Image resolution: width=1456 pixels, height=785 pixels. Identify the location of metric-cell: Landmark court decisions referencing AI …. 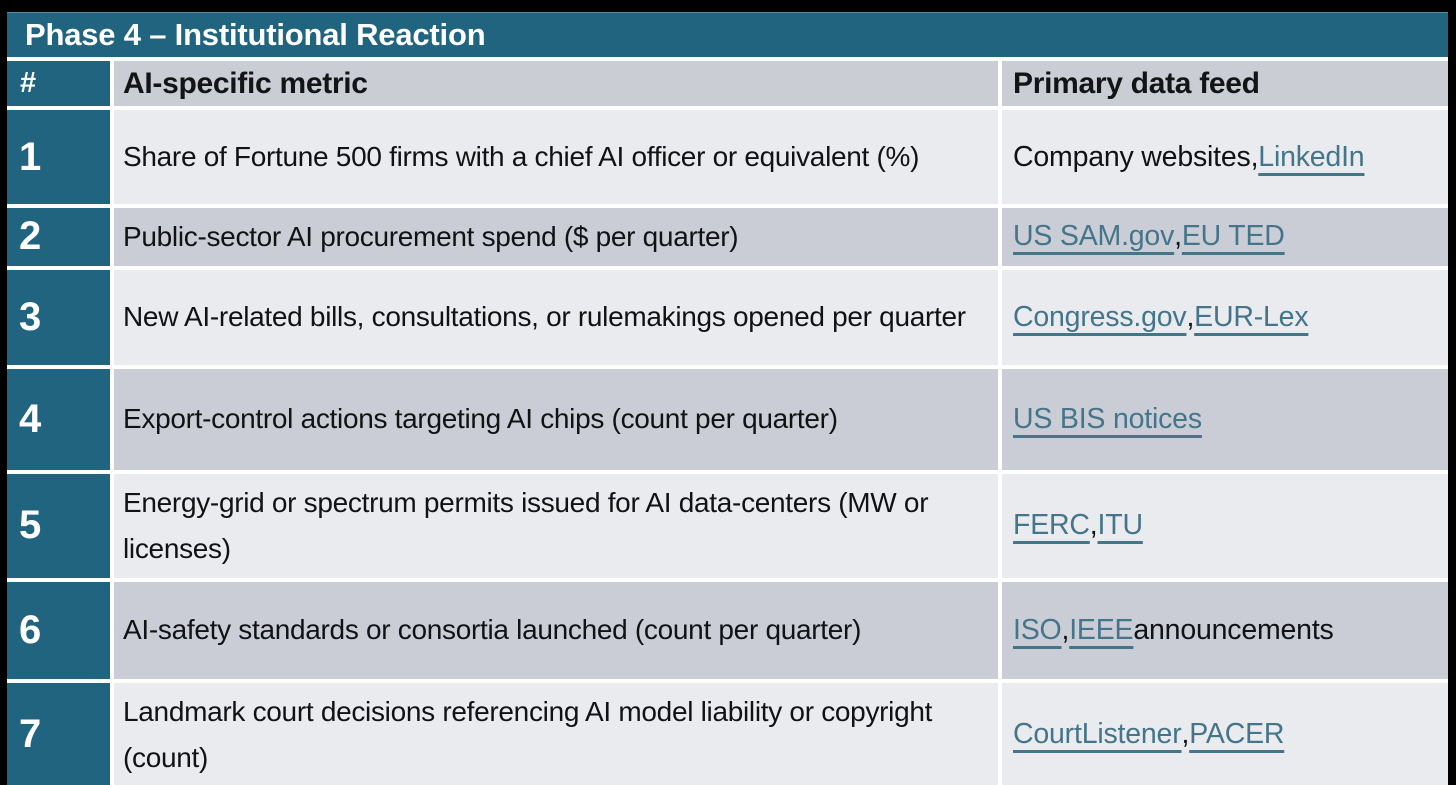
(556, 733).